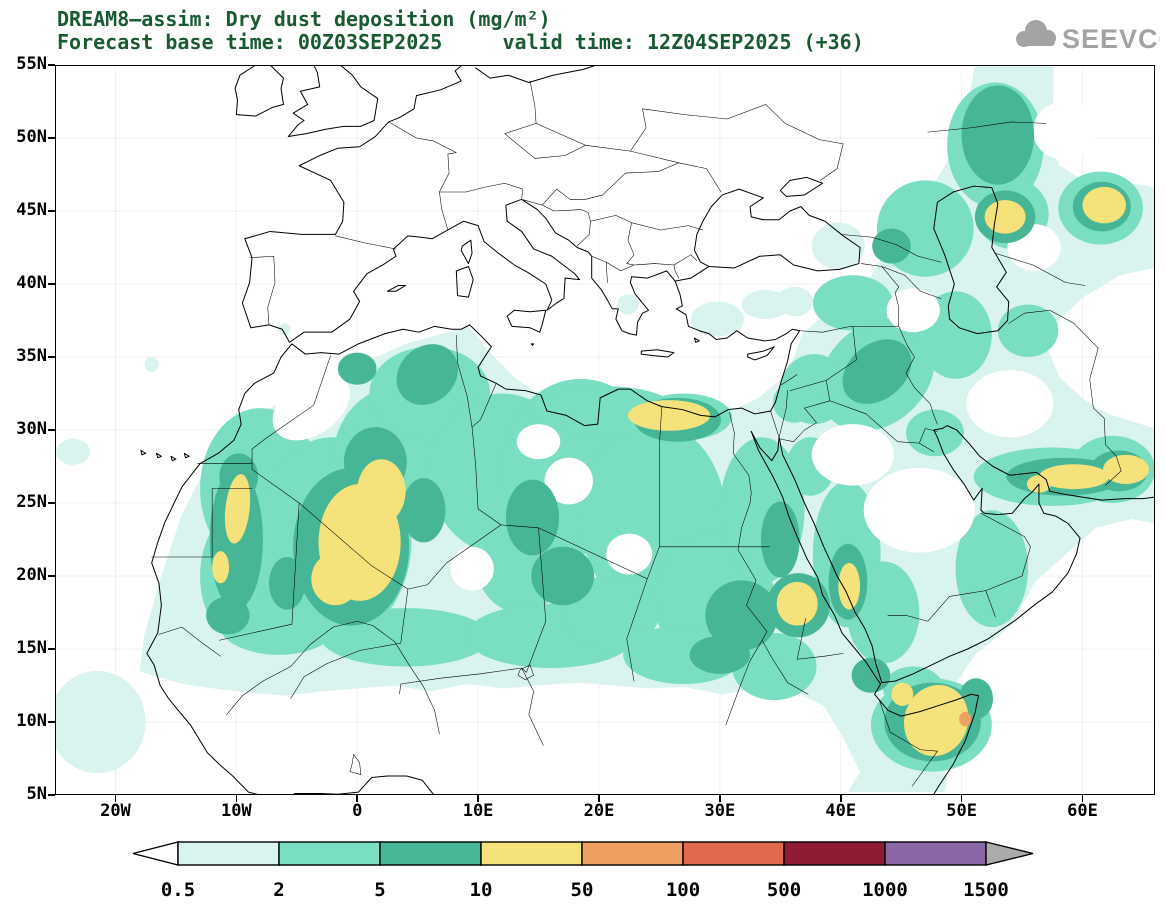  I want to click on colorbar-level-label: 0.5, so click(178, 890).